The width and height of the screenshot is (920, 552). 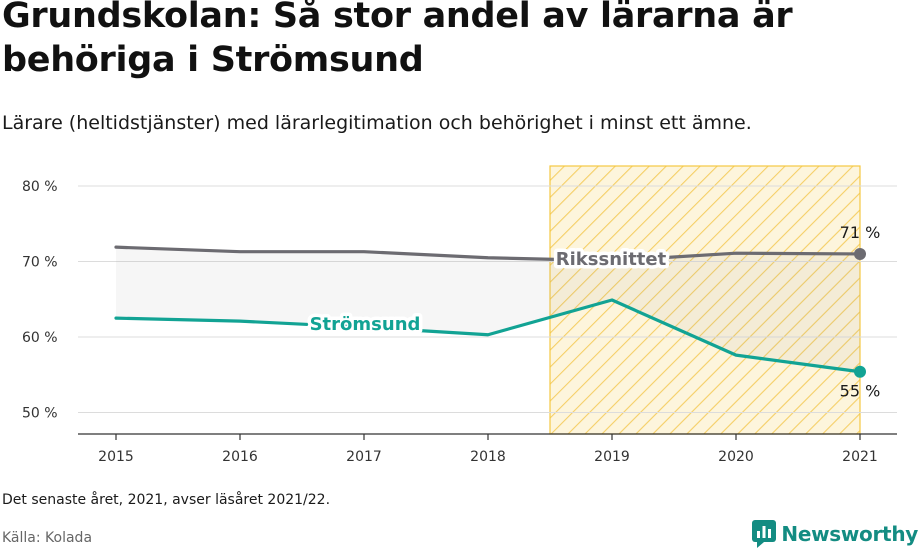 I want to click on x-tick-label: 2016, so click(x=240, y=457).